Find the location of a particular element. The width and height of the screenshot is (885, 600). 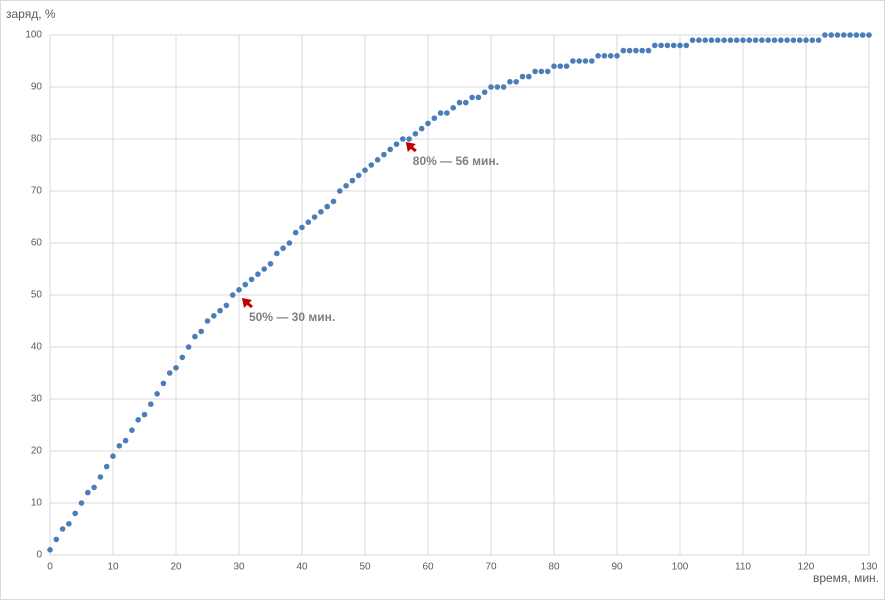

y-tick-label: 80 is located at coordinates (37, 139).